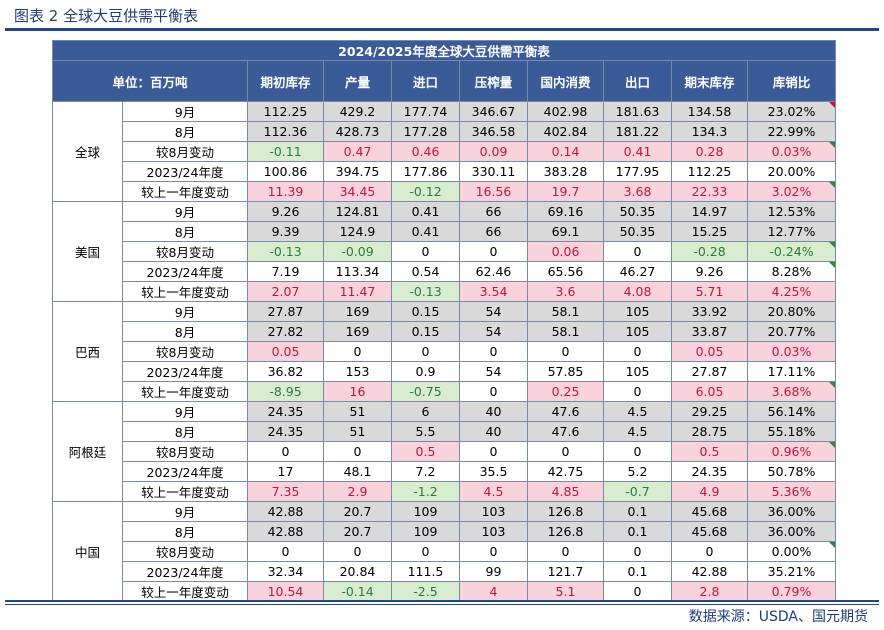  Describe the element at coordinates (185, 191) in the screenshot. I see `row-label: 较上一年度变动` at that location.